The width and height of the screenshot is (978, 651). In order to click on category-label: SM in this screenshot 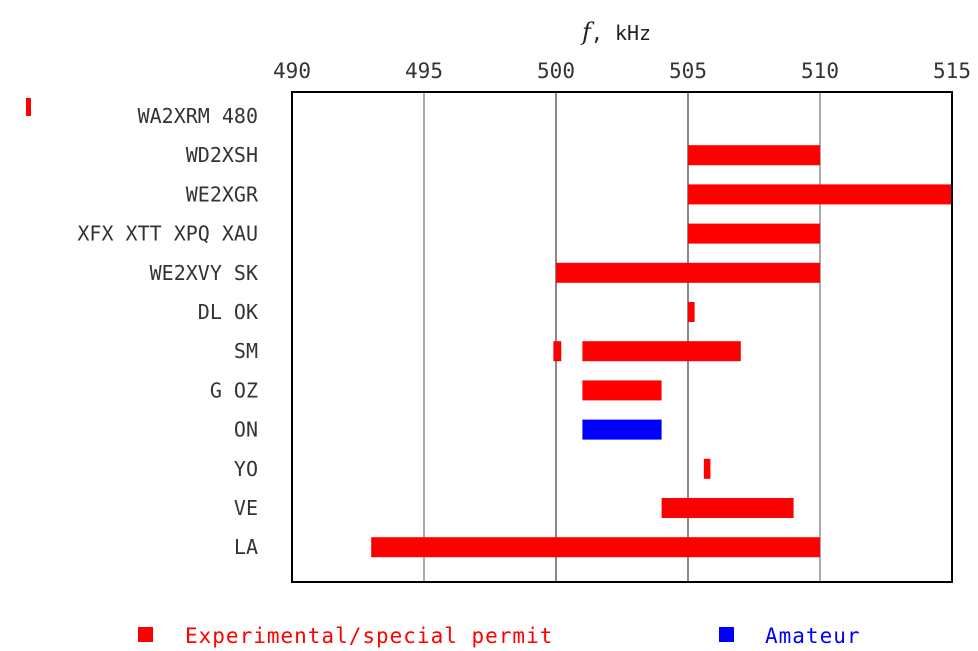, I will do `click(246, 351)`.